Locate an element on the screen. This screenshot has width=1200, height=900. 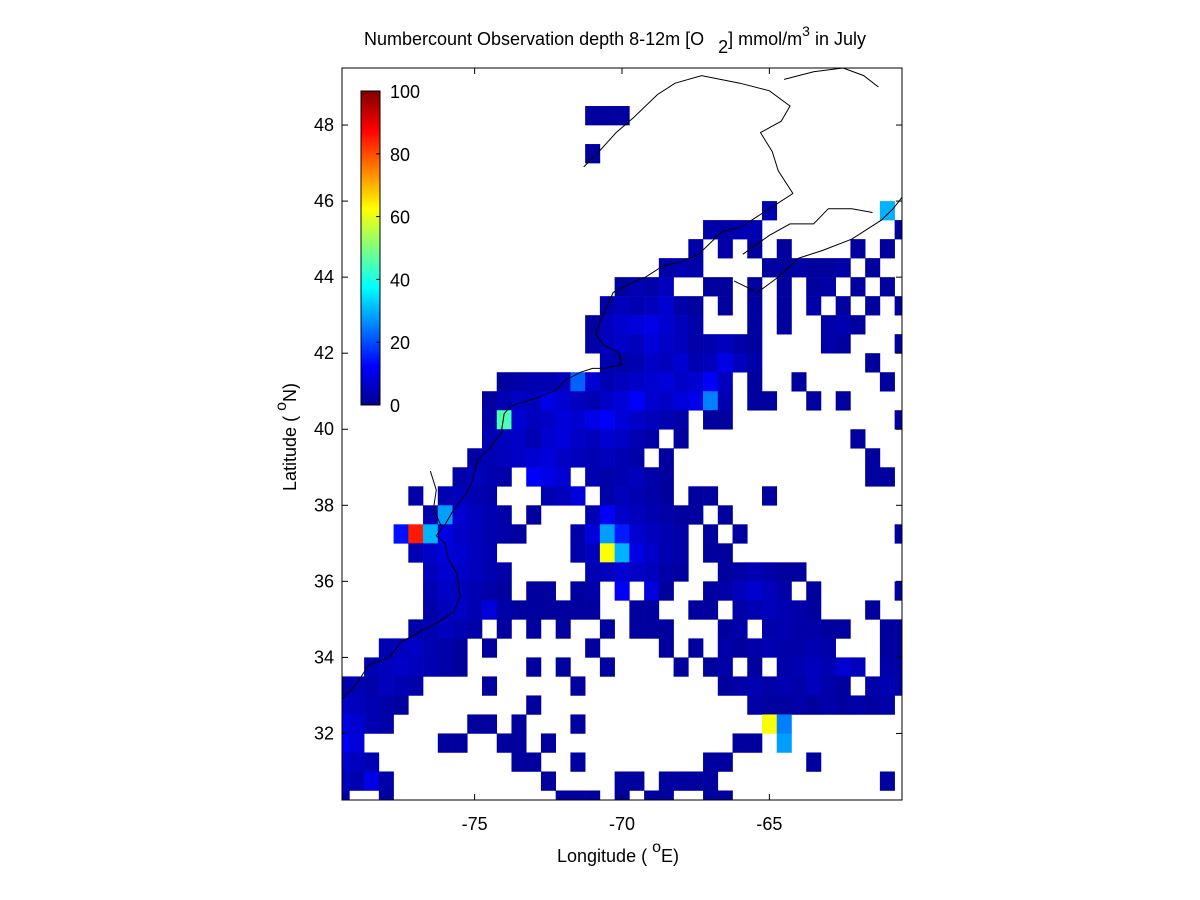
y-tick-label: 46 is located at coordinates (324, 201).